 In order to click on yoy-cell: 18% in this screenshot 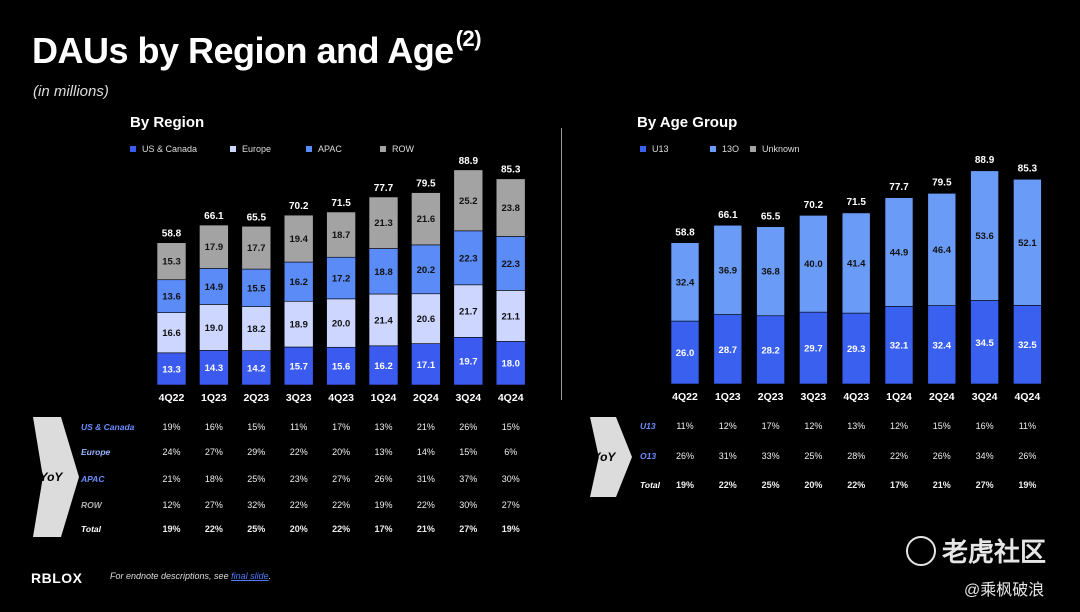, I will do `click(214, 479)`.